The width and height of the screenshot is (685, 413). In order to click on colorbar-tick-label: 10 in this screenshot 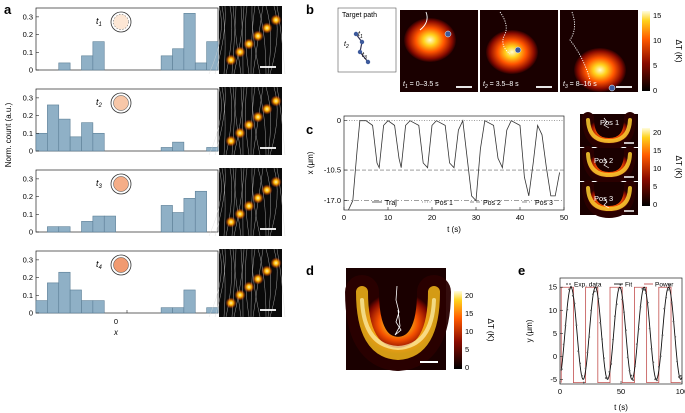, I will do `click(657, 40)`.